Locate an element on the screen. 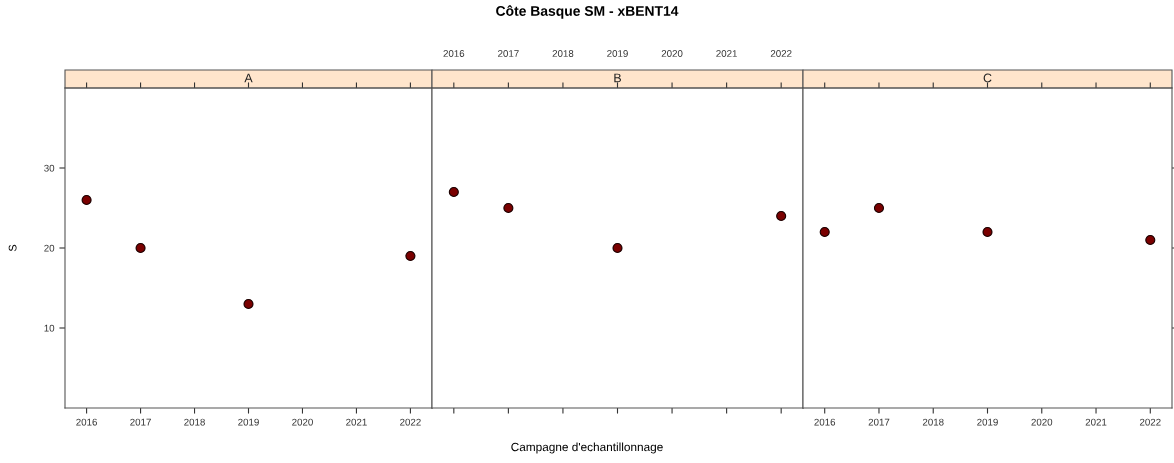 This screenshot has width=1174, height=463. chart-title: Côte Basque SM - xBENT14 is located at coordinates (587, 12).